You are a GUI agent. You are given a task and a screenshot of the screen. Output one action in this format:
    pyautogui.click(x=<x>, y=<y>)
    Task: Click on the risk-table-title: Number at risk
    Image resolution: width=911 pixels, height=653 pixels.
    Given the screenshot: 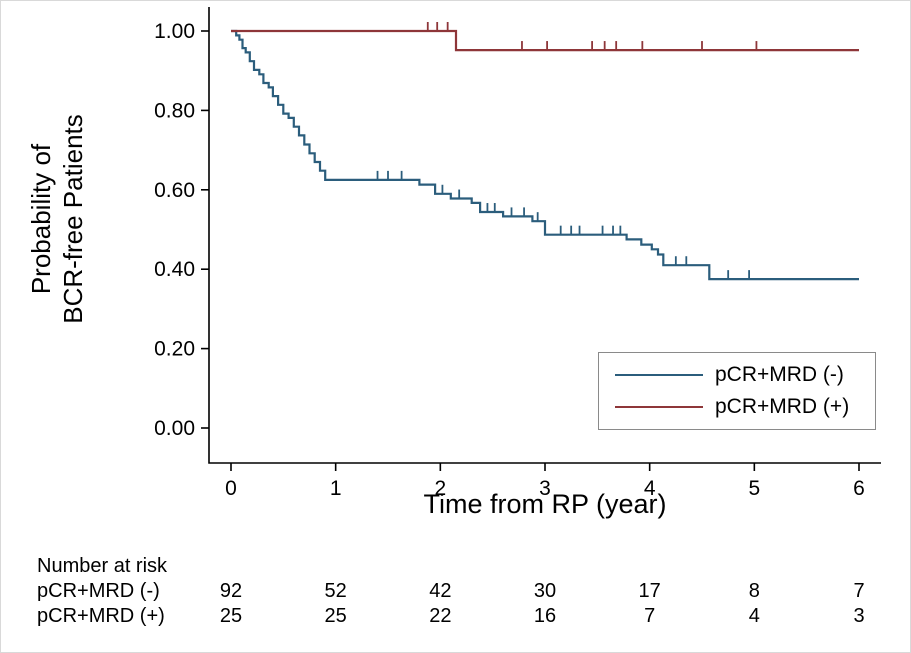 What is the action you would take?
    pyautogui.click(x=102, y=566)
    